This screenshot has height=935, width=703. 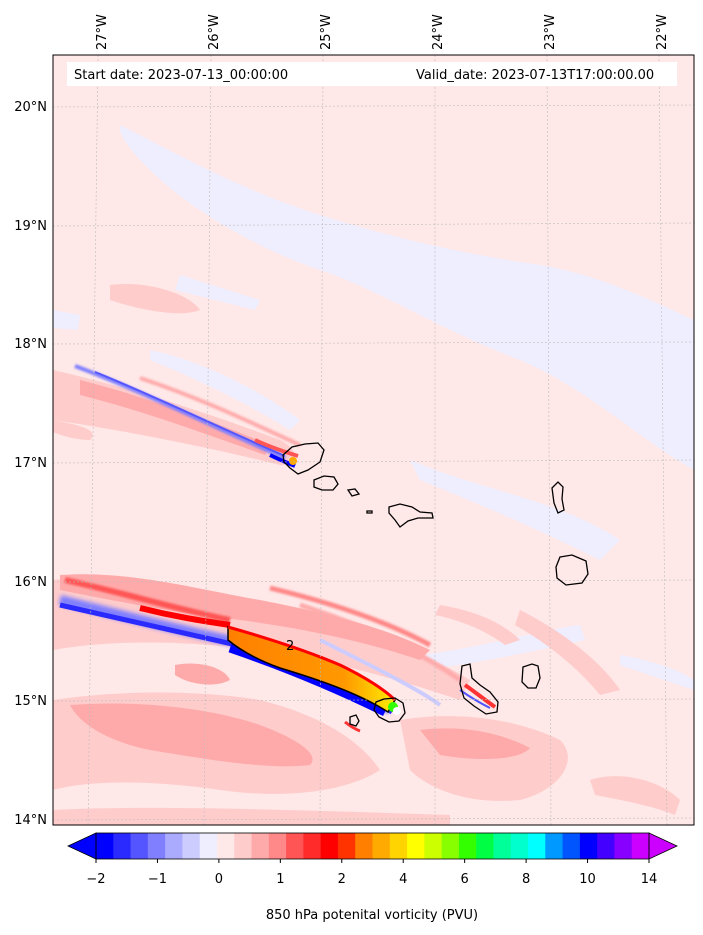 I want to click on lon-label: 25°W, so click(x=326, y=32).